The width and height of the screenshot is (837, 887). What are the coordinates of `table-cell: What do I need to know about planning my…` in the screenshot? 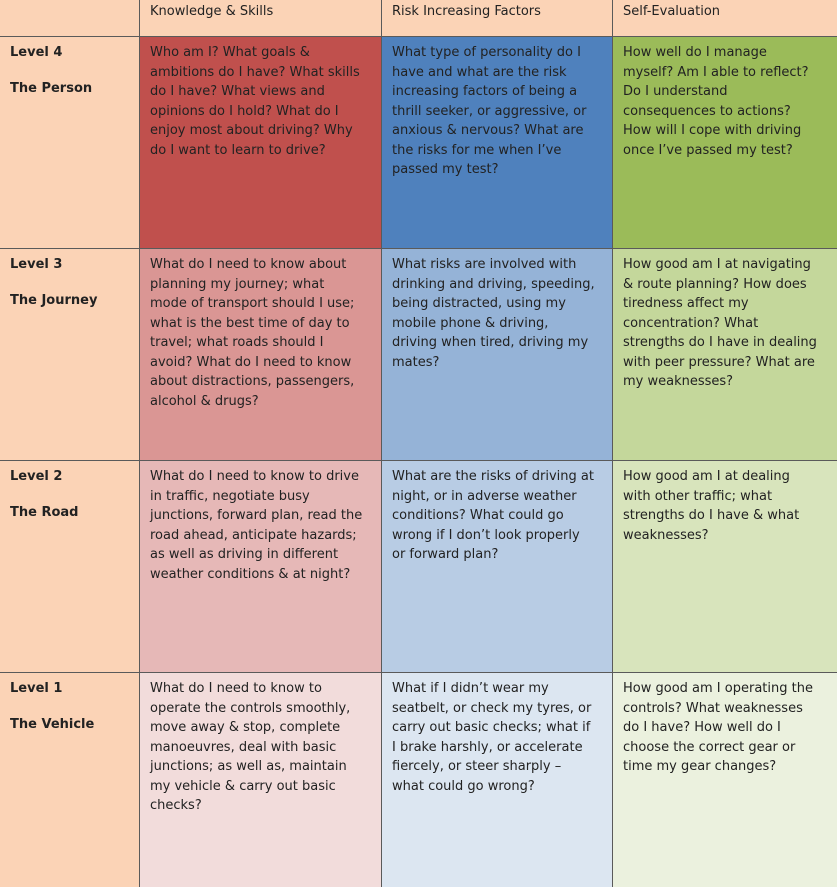 It's located at (260, 354).